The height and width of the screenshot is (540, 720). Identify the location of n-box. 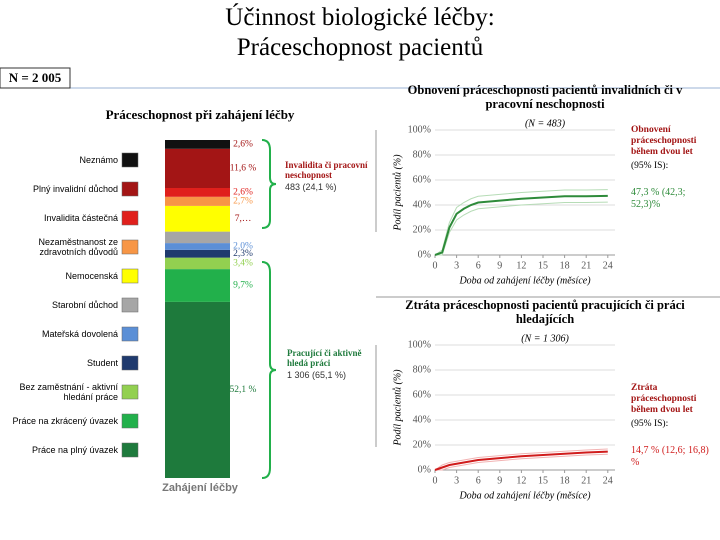
(35, 78).